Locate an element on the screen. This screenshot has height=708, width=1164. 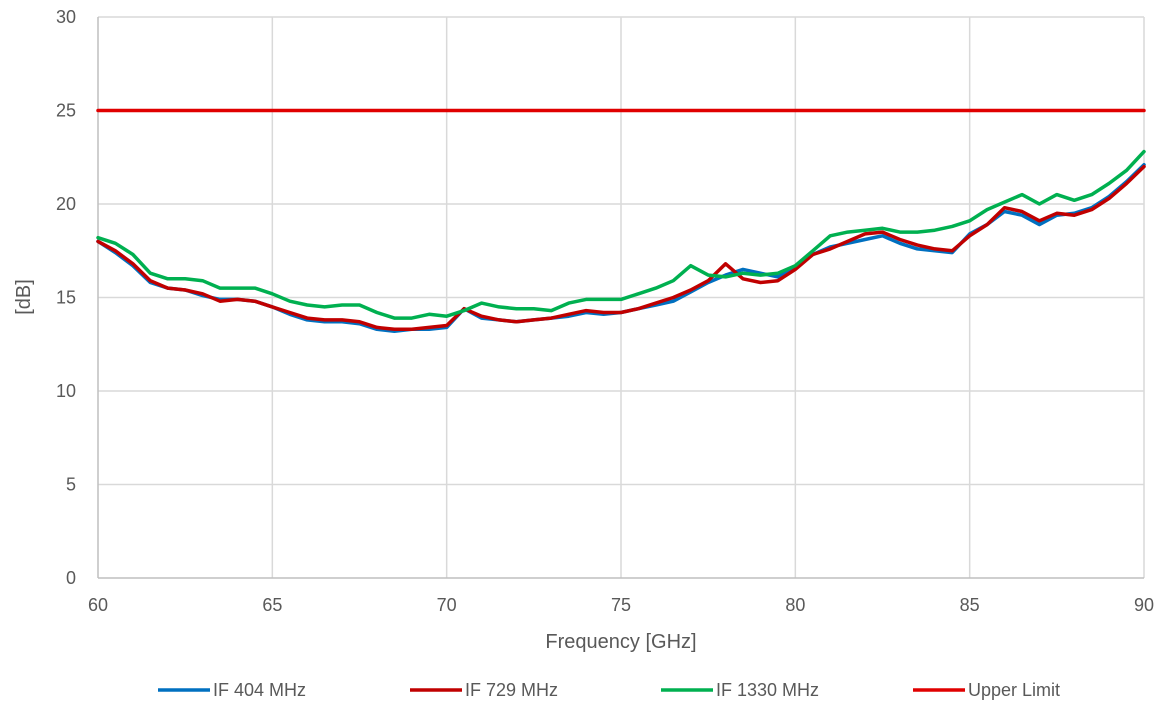
x-tick-labels: 60 65 70 75 80 85 90 is located at coordinates (621, 605).